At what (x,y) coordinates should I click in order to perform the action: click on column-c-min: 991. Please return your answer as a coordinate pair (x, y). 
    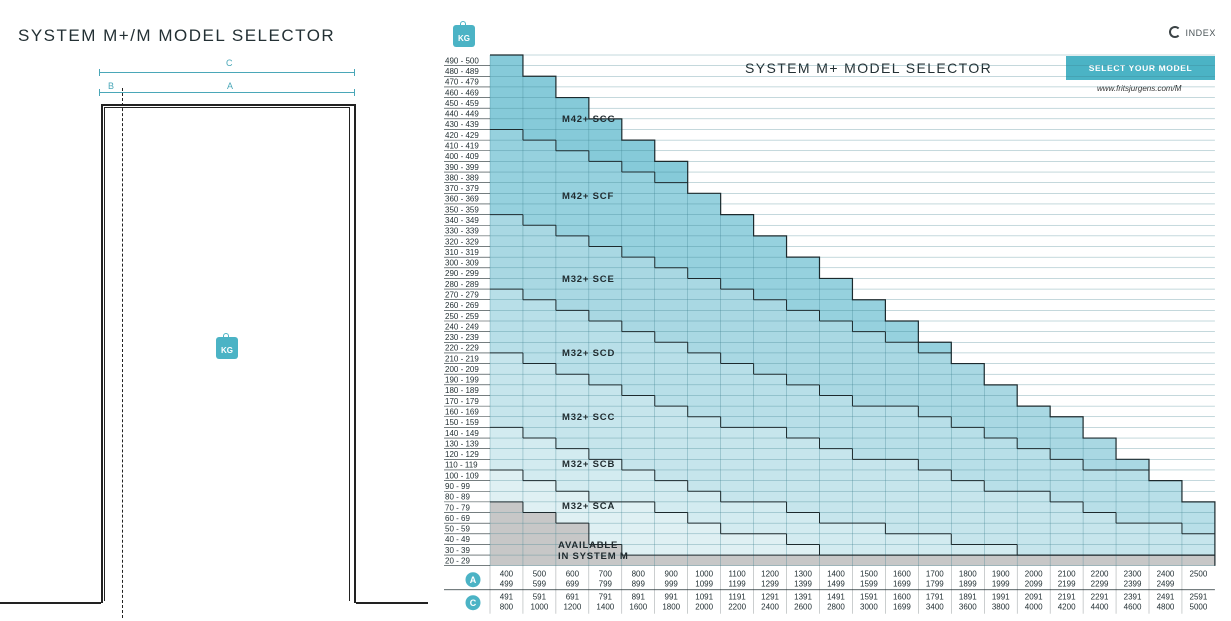
    Looking at the image, I should click on (672, 597).